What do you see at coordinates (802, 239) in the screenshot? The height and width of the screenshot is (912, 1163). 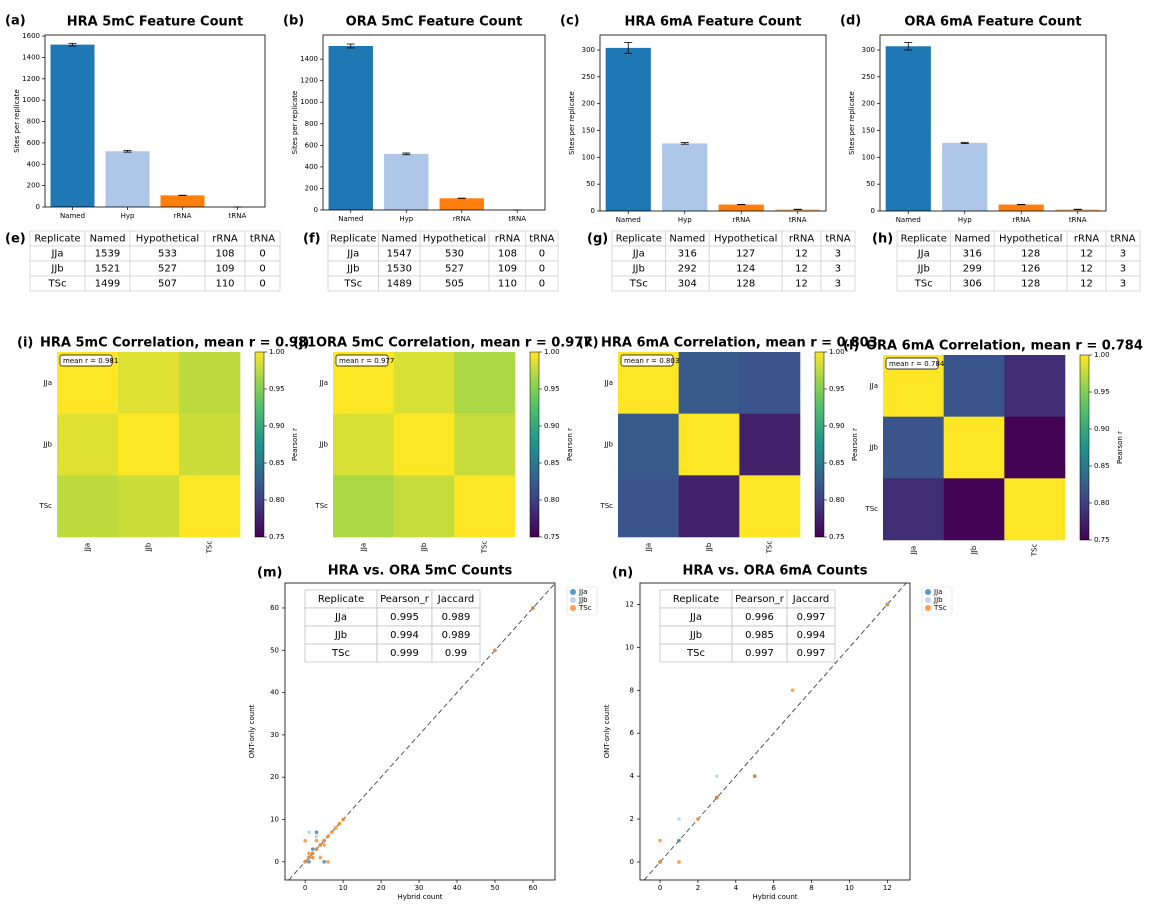 I see `table-text: rRNA` at bounding box center [802, 239].